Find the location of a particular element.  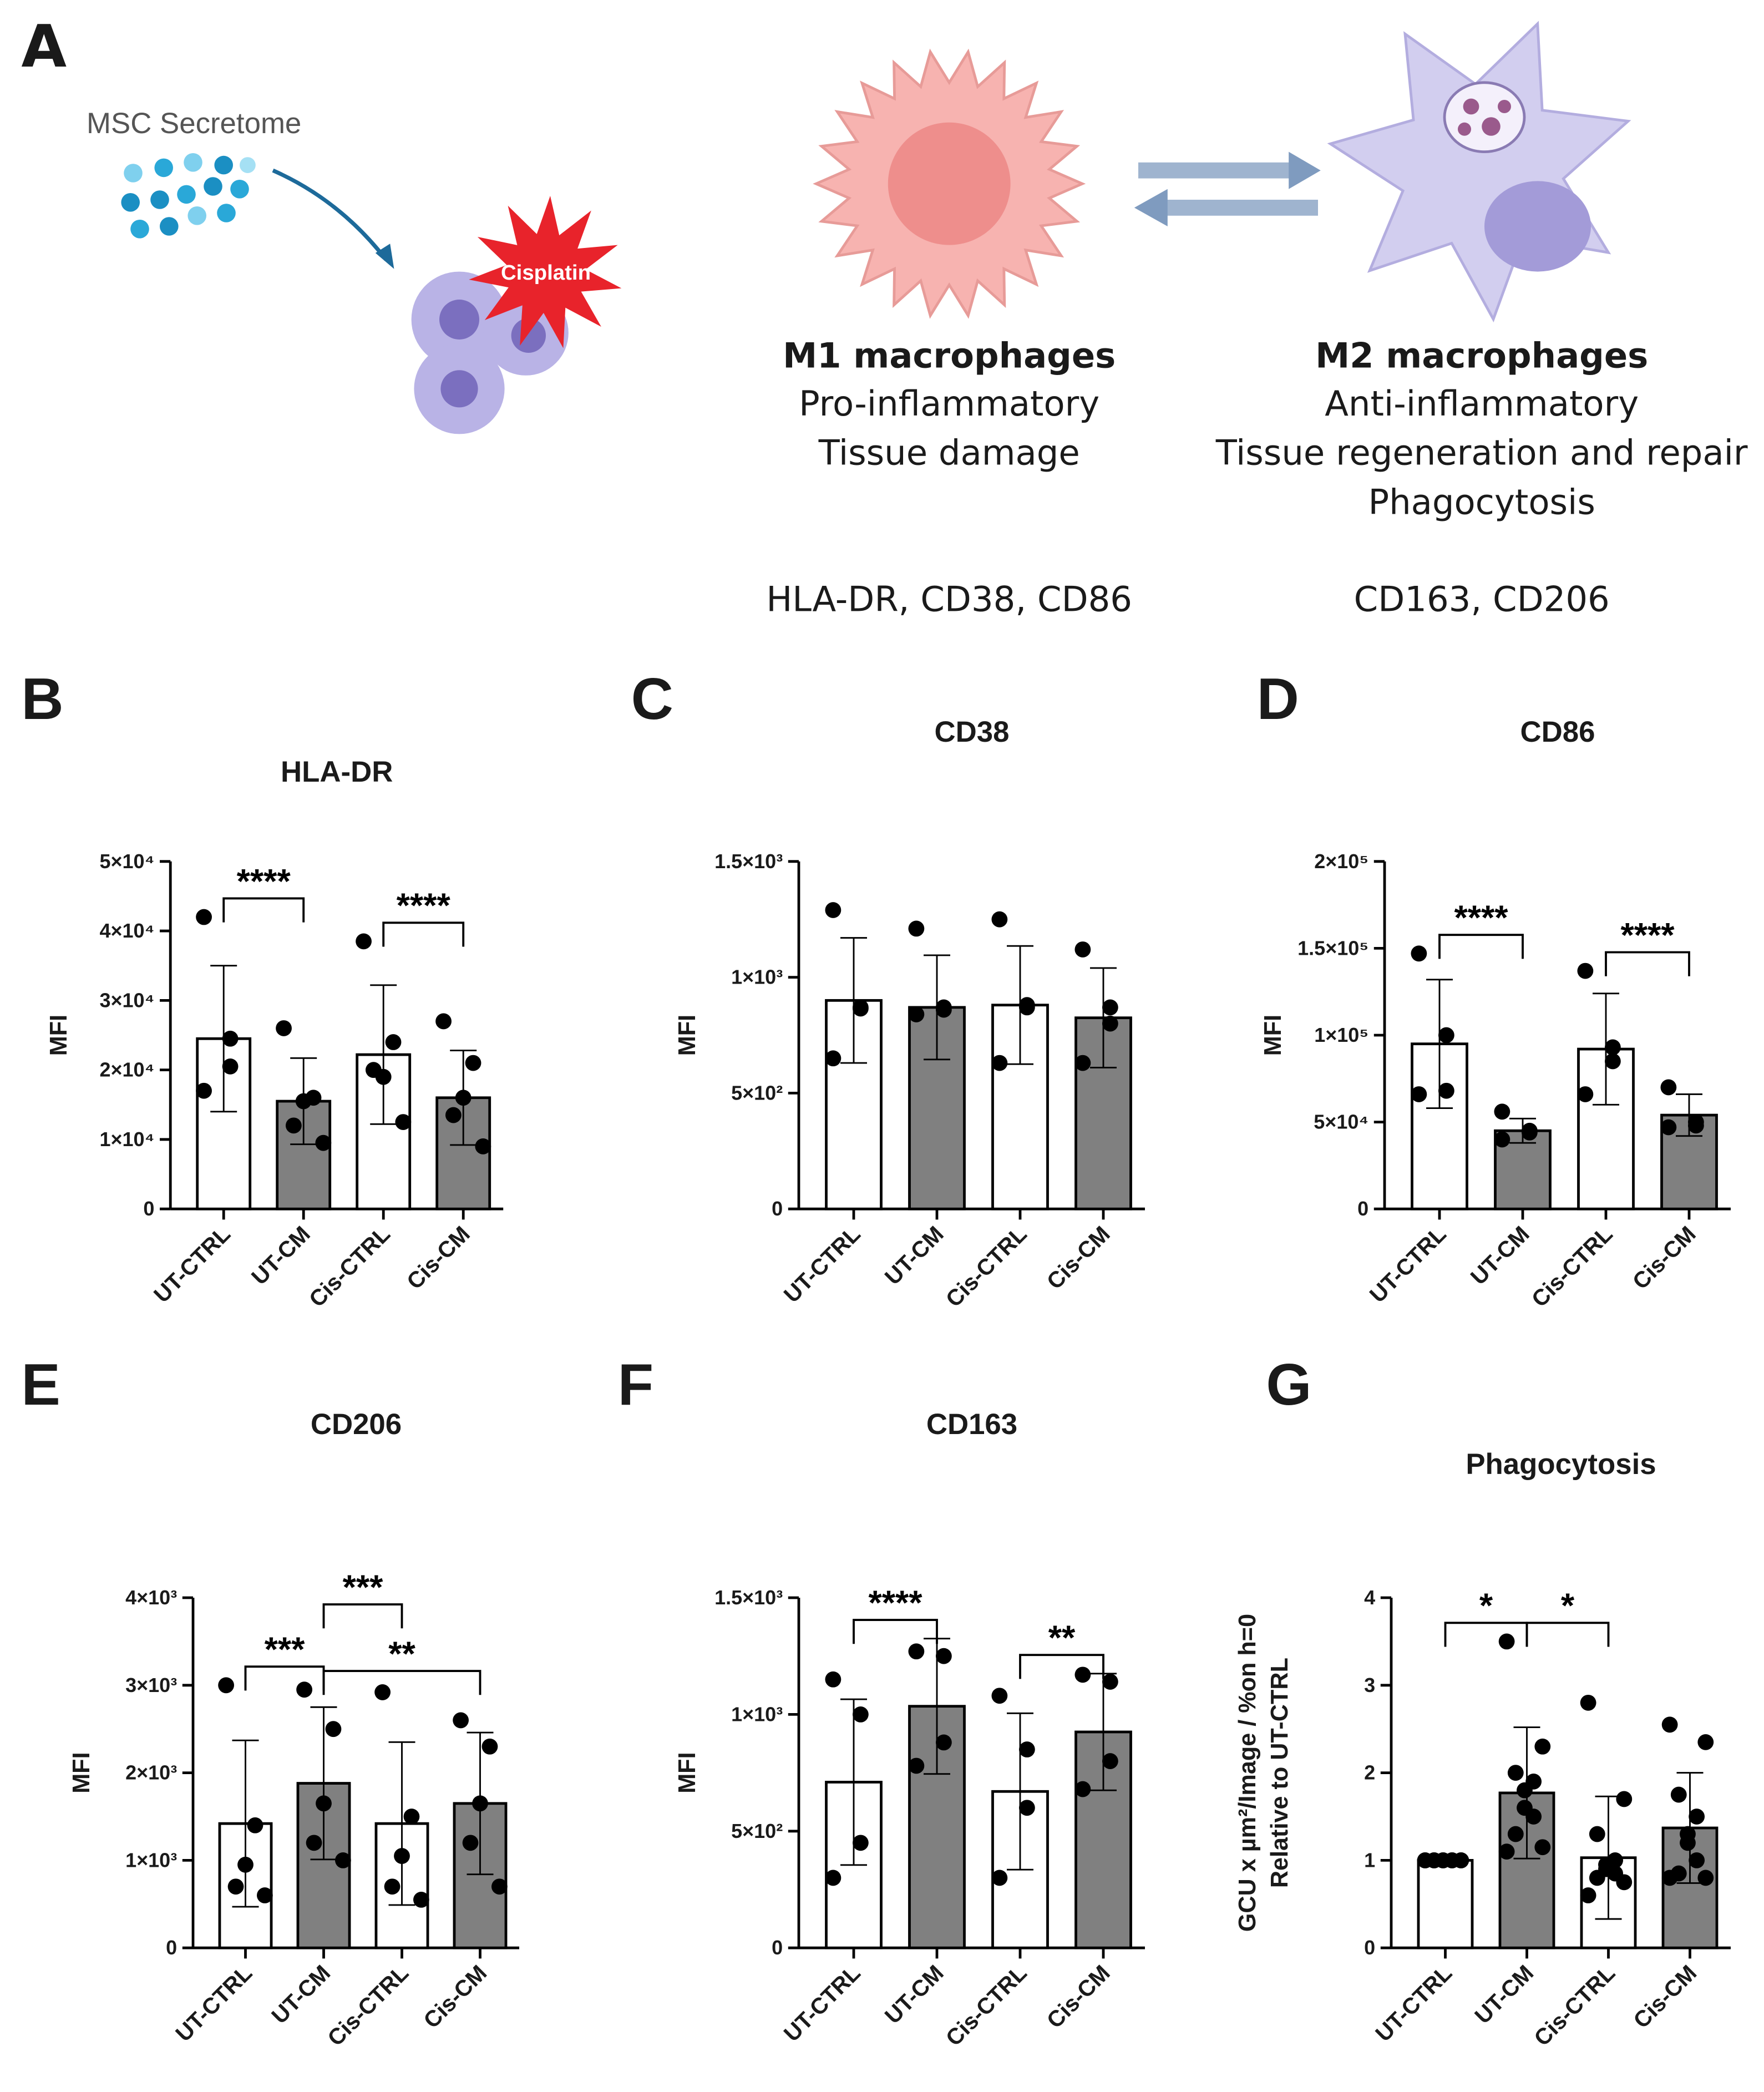

y-tick-label: 4×10³ is located at coordinates (151, 1597).